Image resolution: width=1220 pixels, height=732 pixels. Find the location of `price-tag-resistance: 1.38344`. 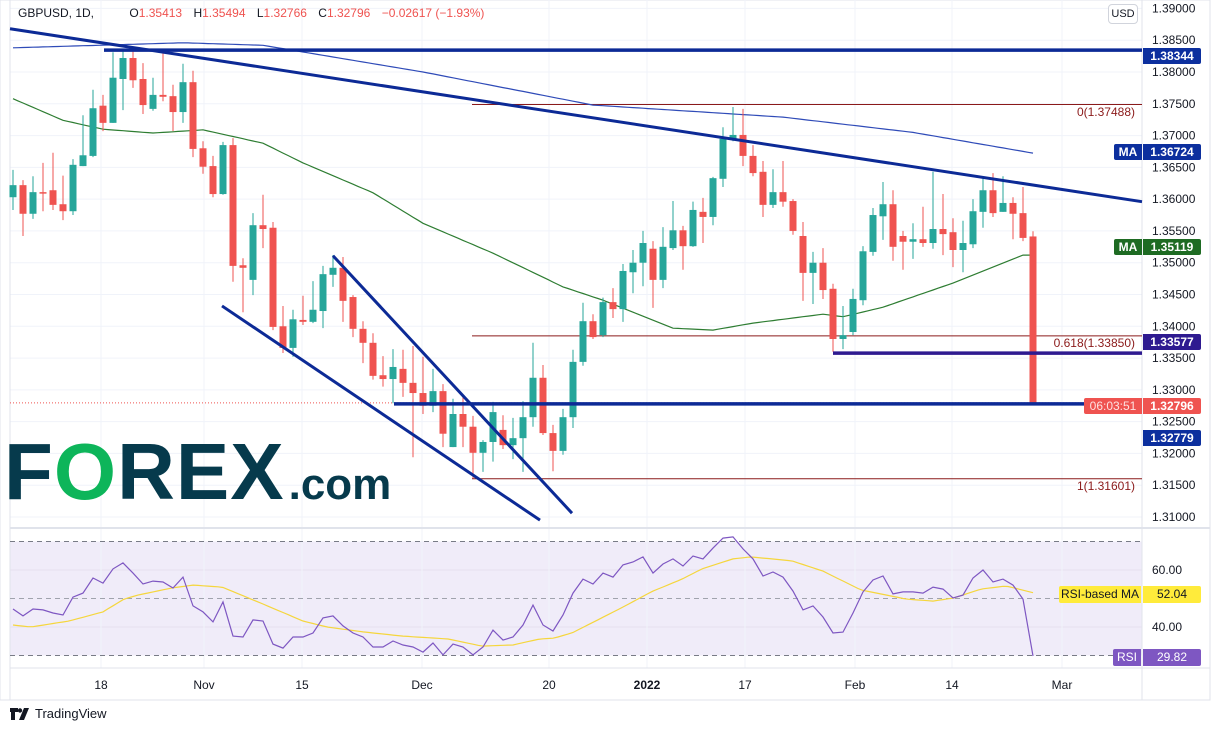

price-tag-resistance: 1.38344 is located at coordinates (1172, 56).